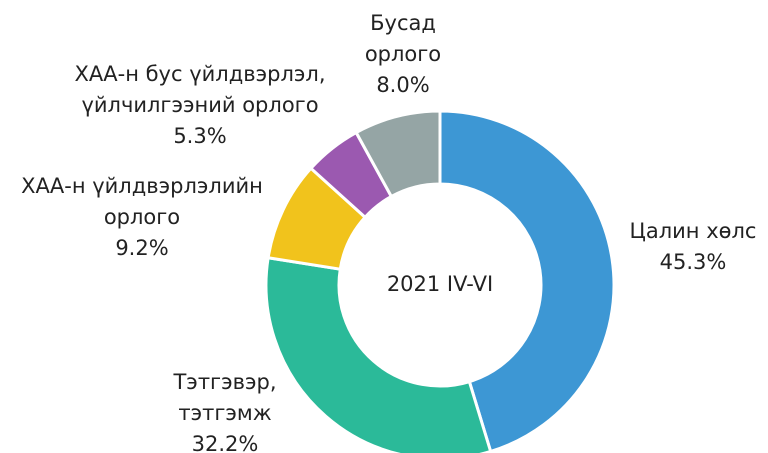 The width and height of the screenshot is (768, 453). Describe the element at coordinates (142, 186) in the screenshot. I see `slice-label: ХАА-н үйлдвэрлэлийн` at that location.